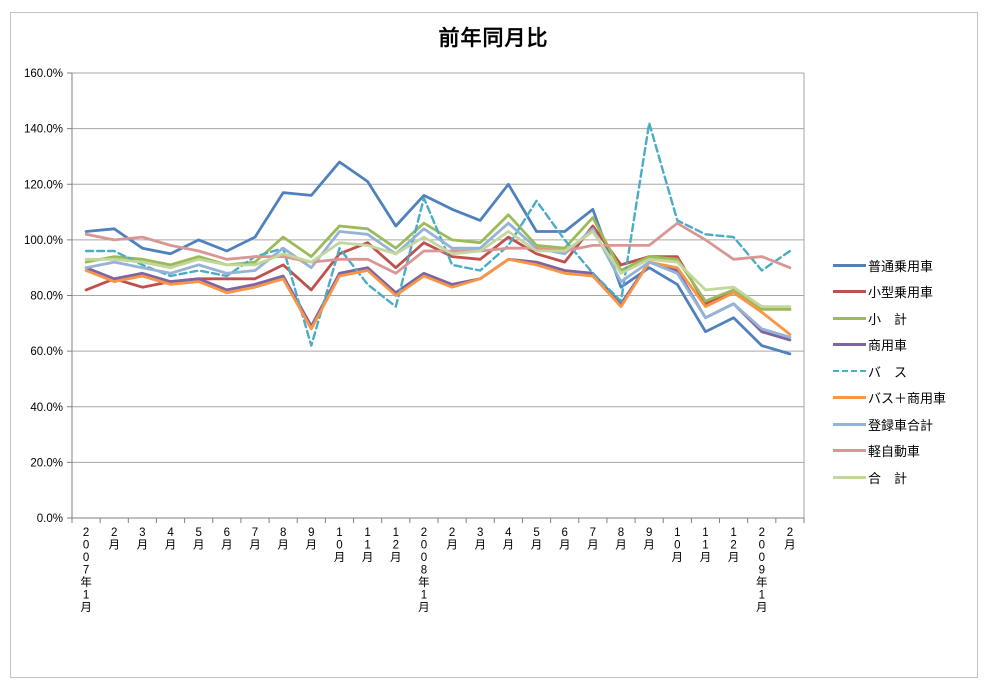 The width and height of the screenshot is (987, 688). Describe the element at coordinates (43, 74) in the screenshot. I see `y-axis-label: 160.0%` at that location.